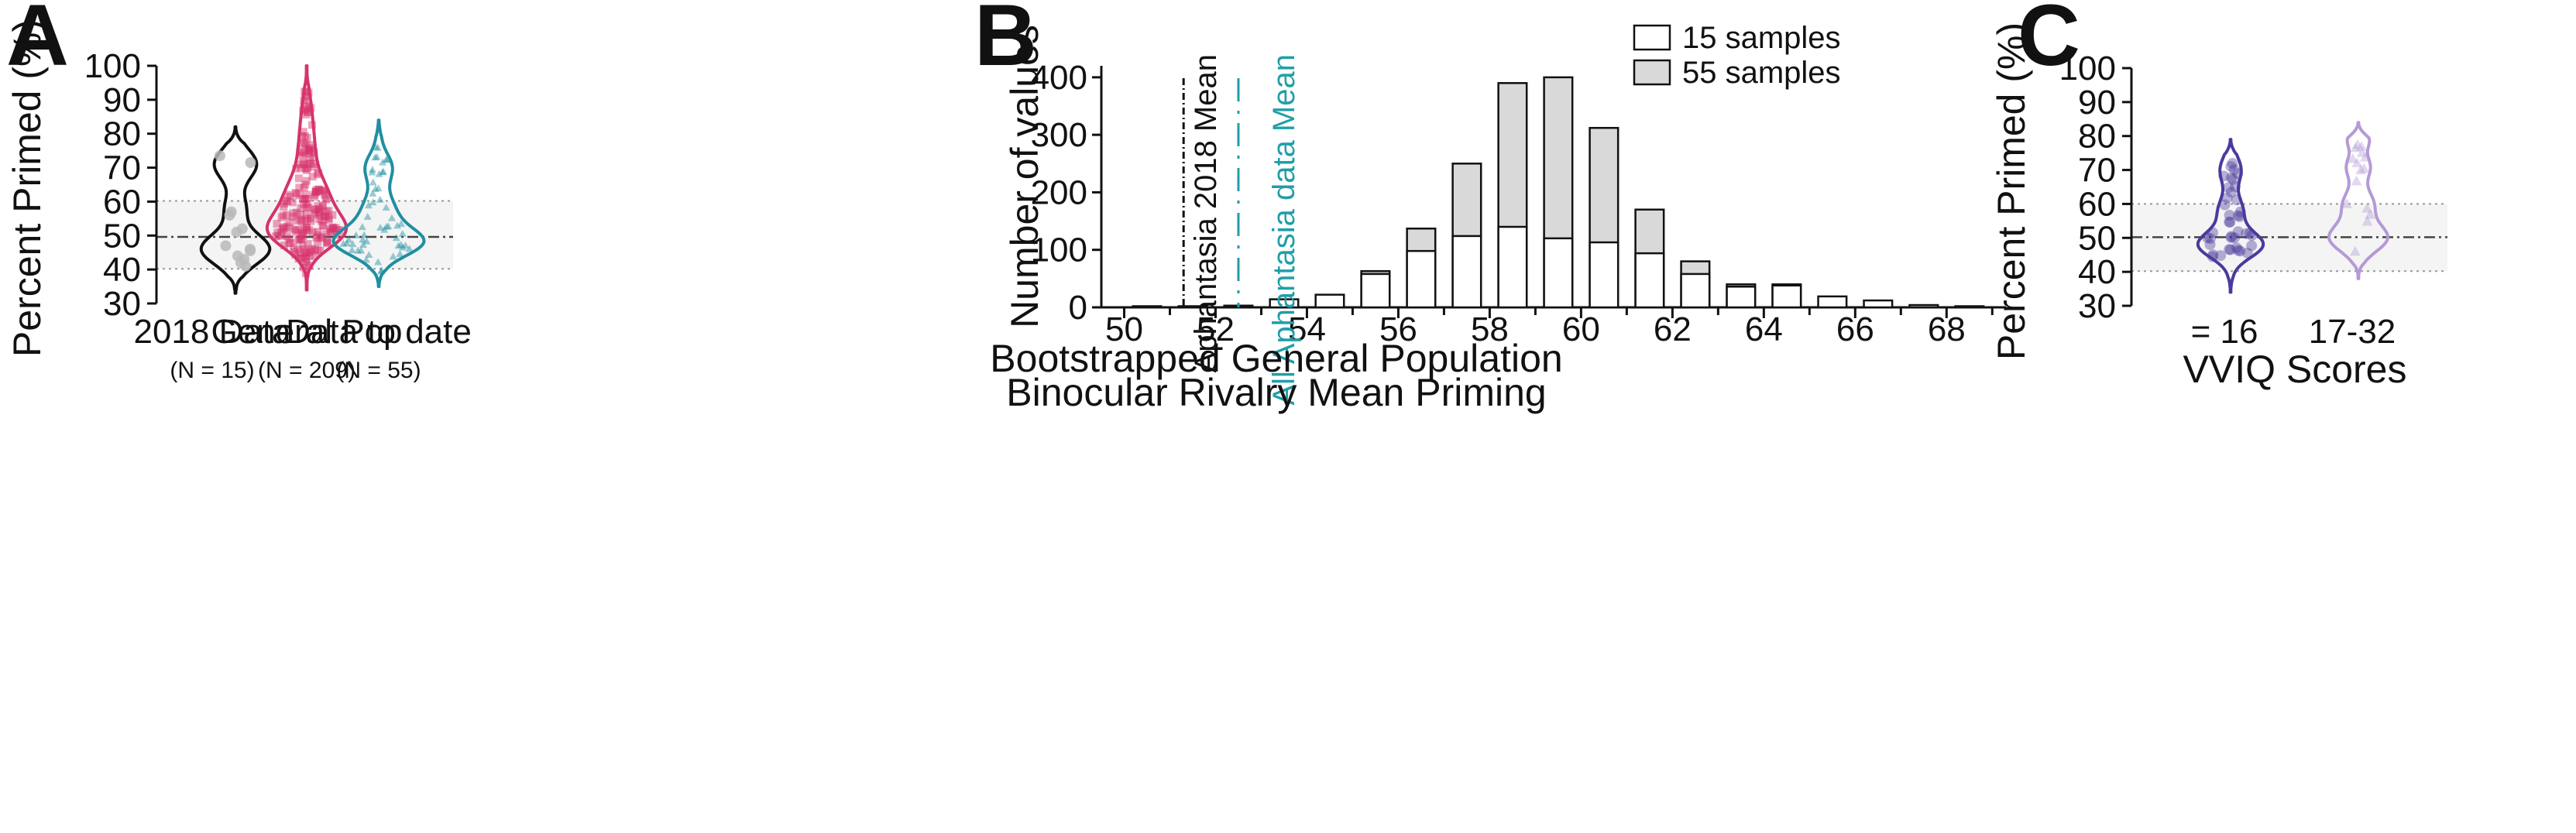 This screenshot has height=833, width=2576. I want to click on panel-b-letter: B, so click(1005, 42).